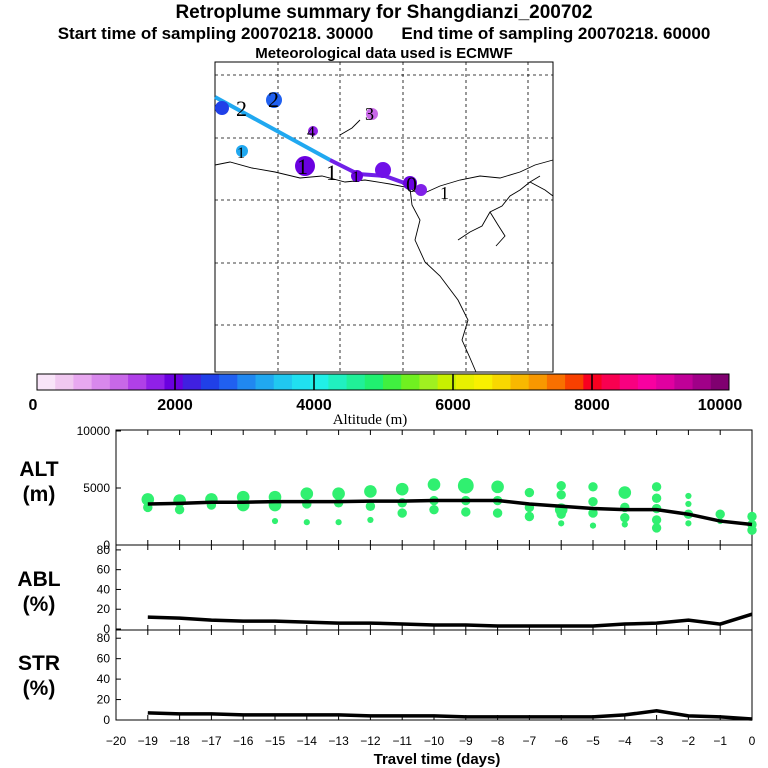 This screenshot has width=768, height=768. Describe the element at coordinates (593, 741) in the screenshot. I see `x-tick-label: −5` at that location.